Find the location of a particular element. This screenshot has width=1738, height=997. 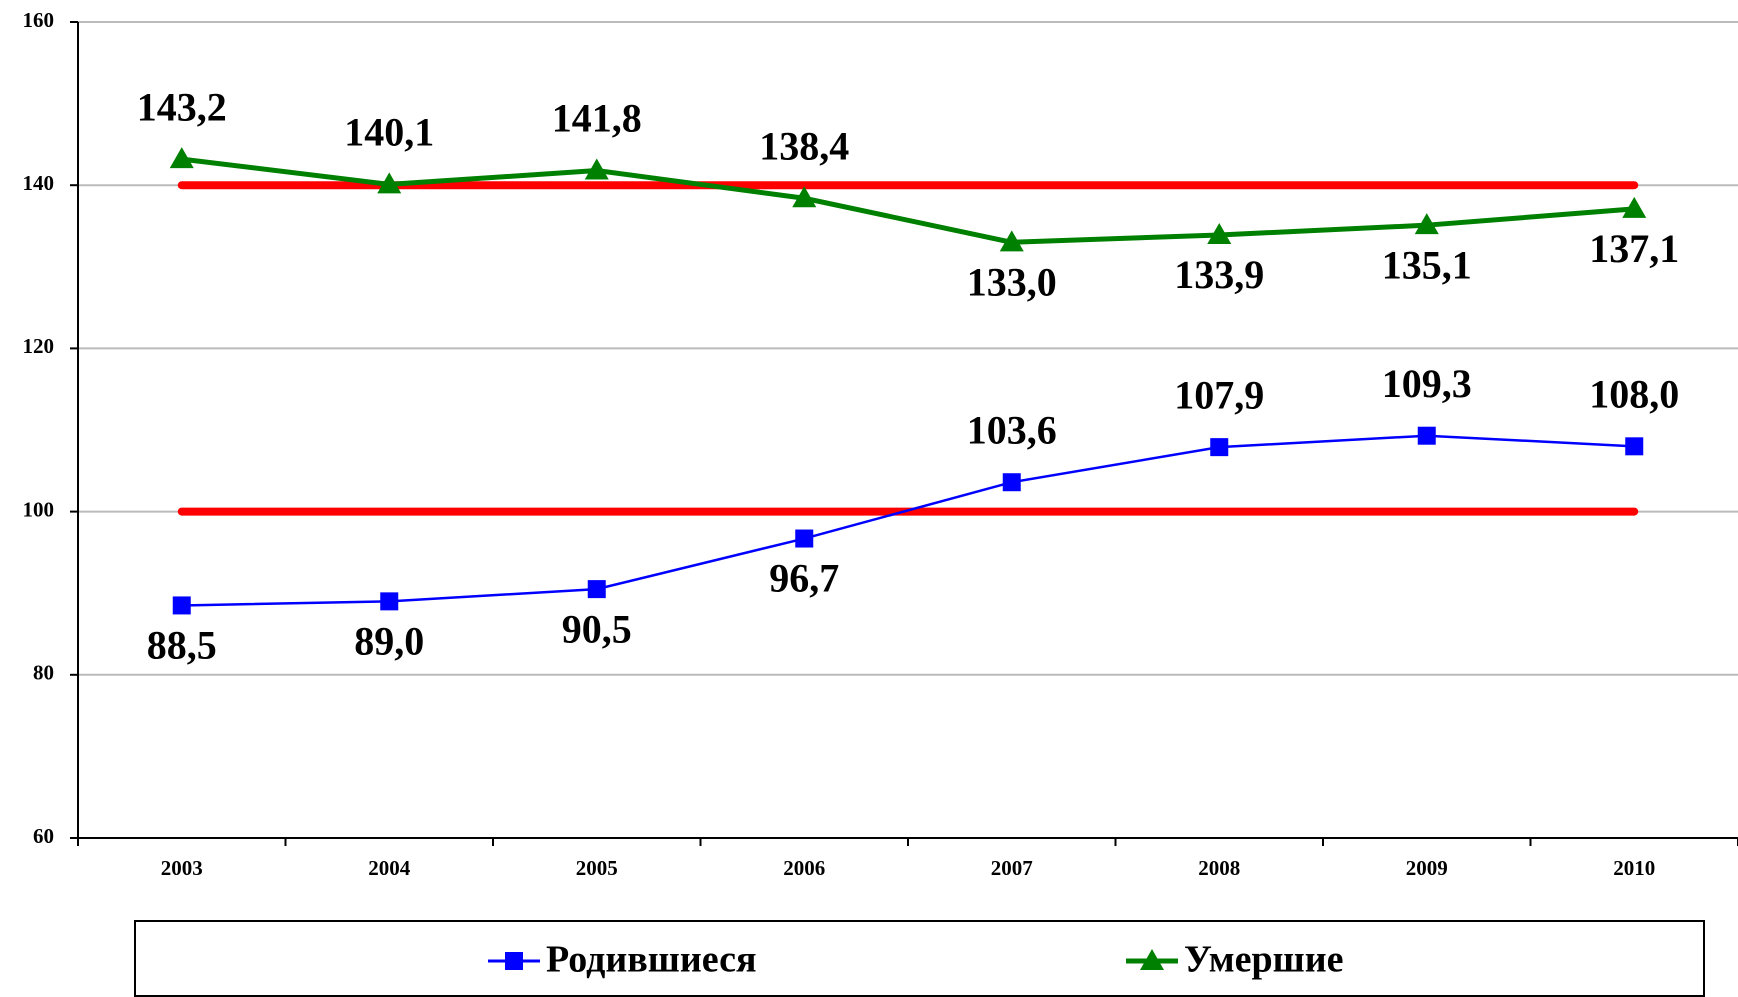

value-label: 90,5 is located at coordinates (597, 628).